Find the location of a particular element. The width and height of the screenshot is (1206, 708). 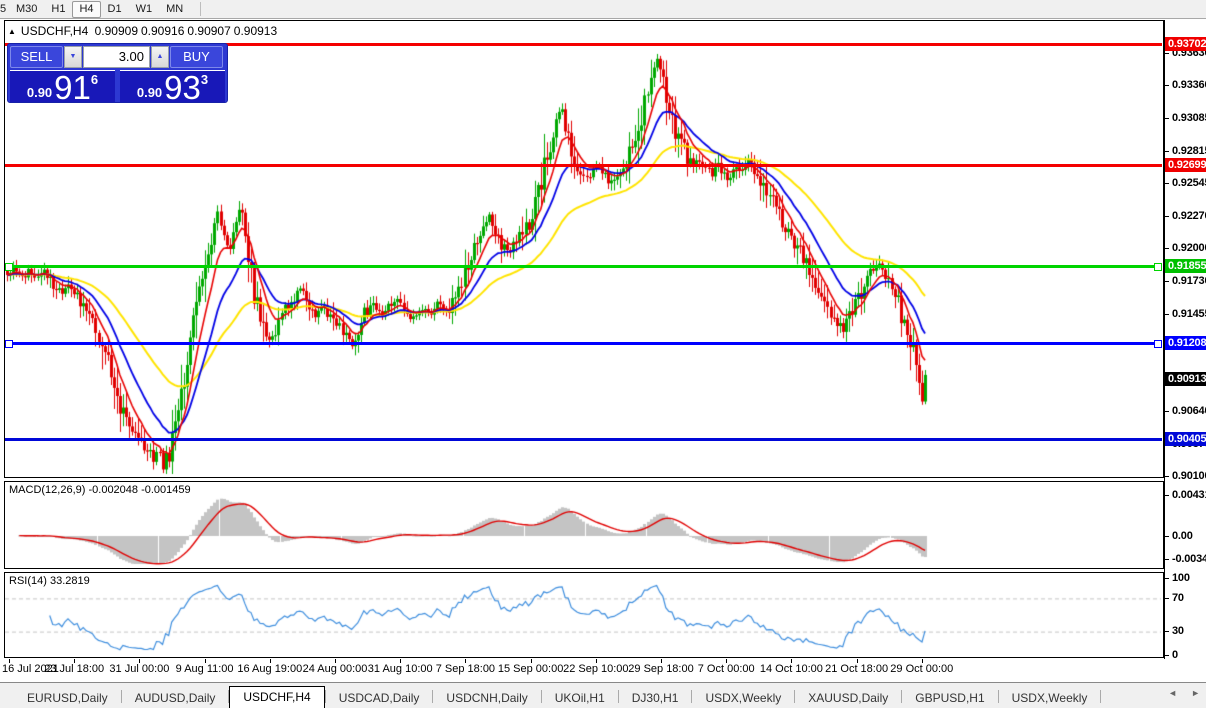

buy-price-big: 93 is located at coordinates (182, 87).